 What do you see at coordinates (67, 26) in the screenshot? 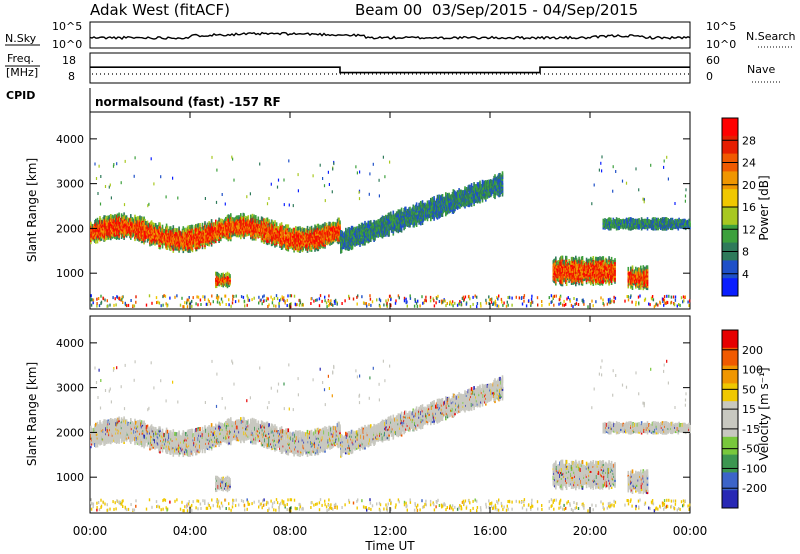
I see `nsky-tick-top: 10^5` at bounding box center [67, 26].